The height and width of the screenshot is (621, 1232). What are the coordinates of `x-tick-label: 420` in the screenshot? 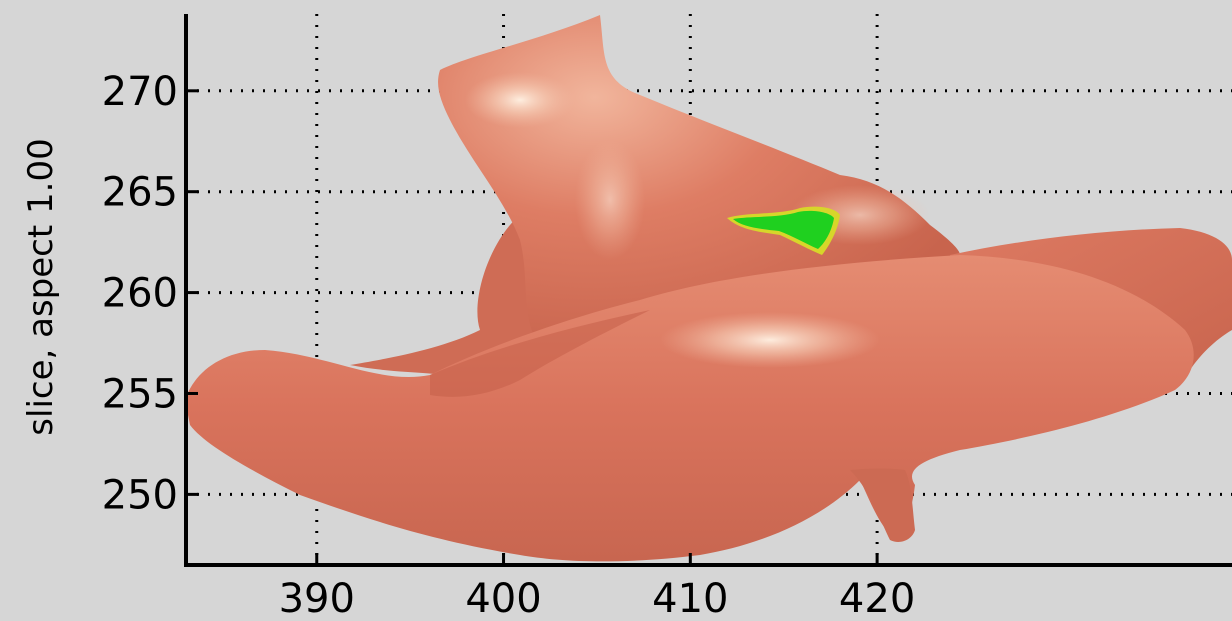 It's located at (877, 598).